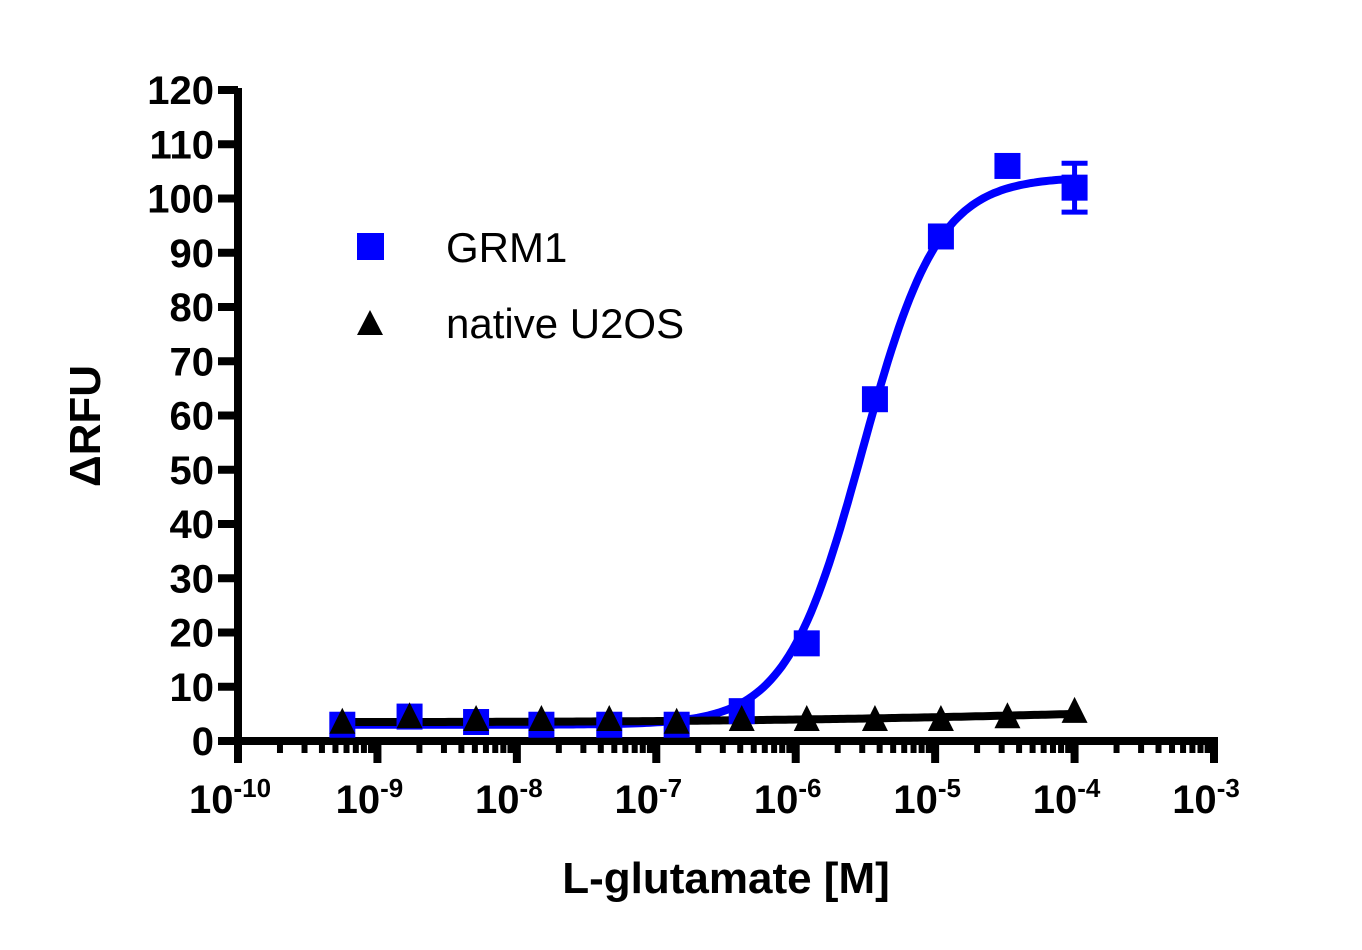 The image size is (1362, 950). What do you see at coordinates (192, 308) in the screenshot?
I see `y-tick-label: 80` at bounding box center [192, 308].